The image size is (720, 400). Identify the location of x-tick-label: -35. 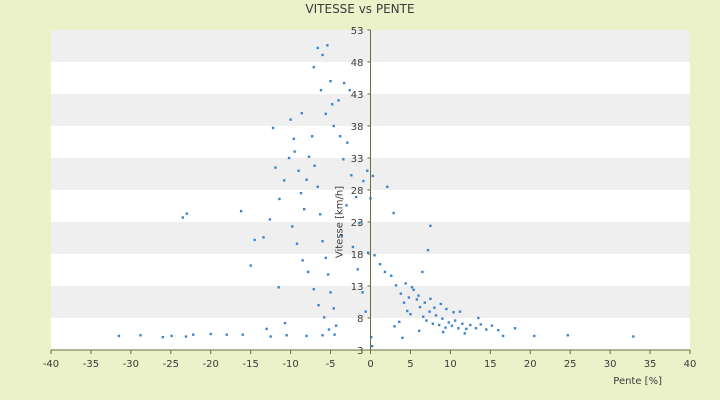
(91, 364).